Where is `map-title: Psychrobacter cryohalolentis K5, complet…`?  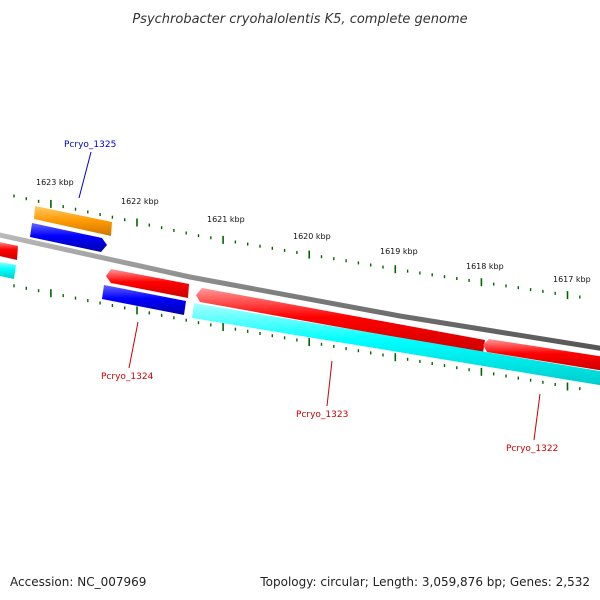 map-title: Psychrobacter cryohalolentis K5, complet… is located at coordinates (299, 19).